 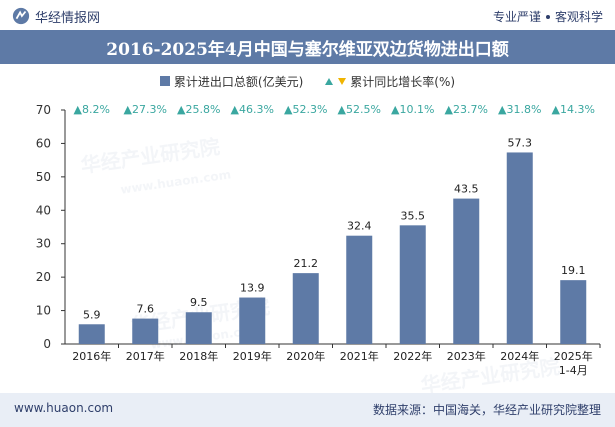 I want to click on data-label: 43.5, so click(x=466, y=189).